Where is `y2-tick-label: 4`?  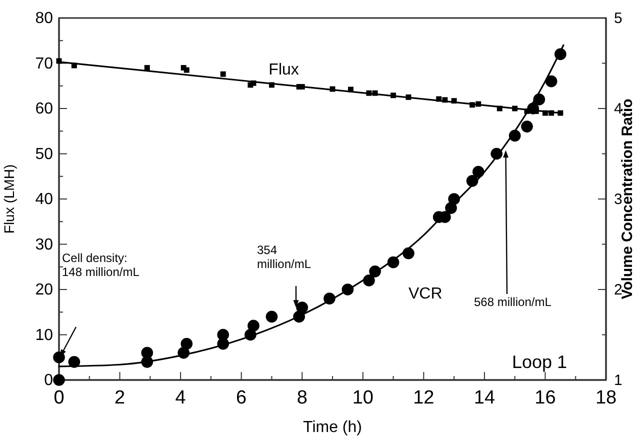
y2-tick-label: 4 is located at coordinates (618, 109).